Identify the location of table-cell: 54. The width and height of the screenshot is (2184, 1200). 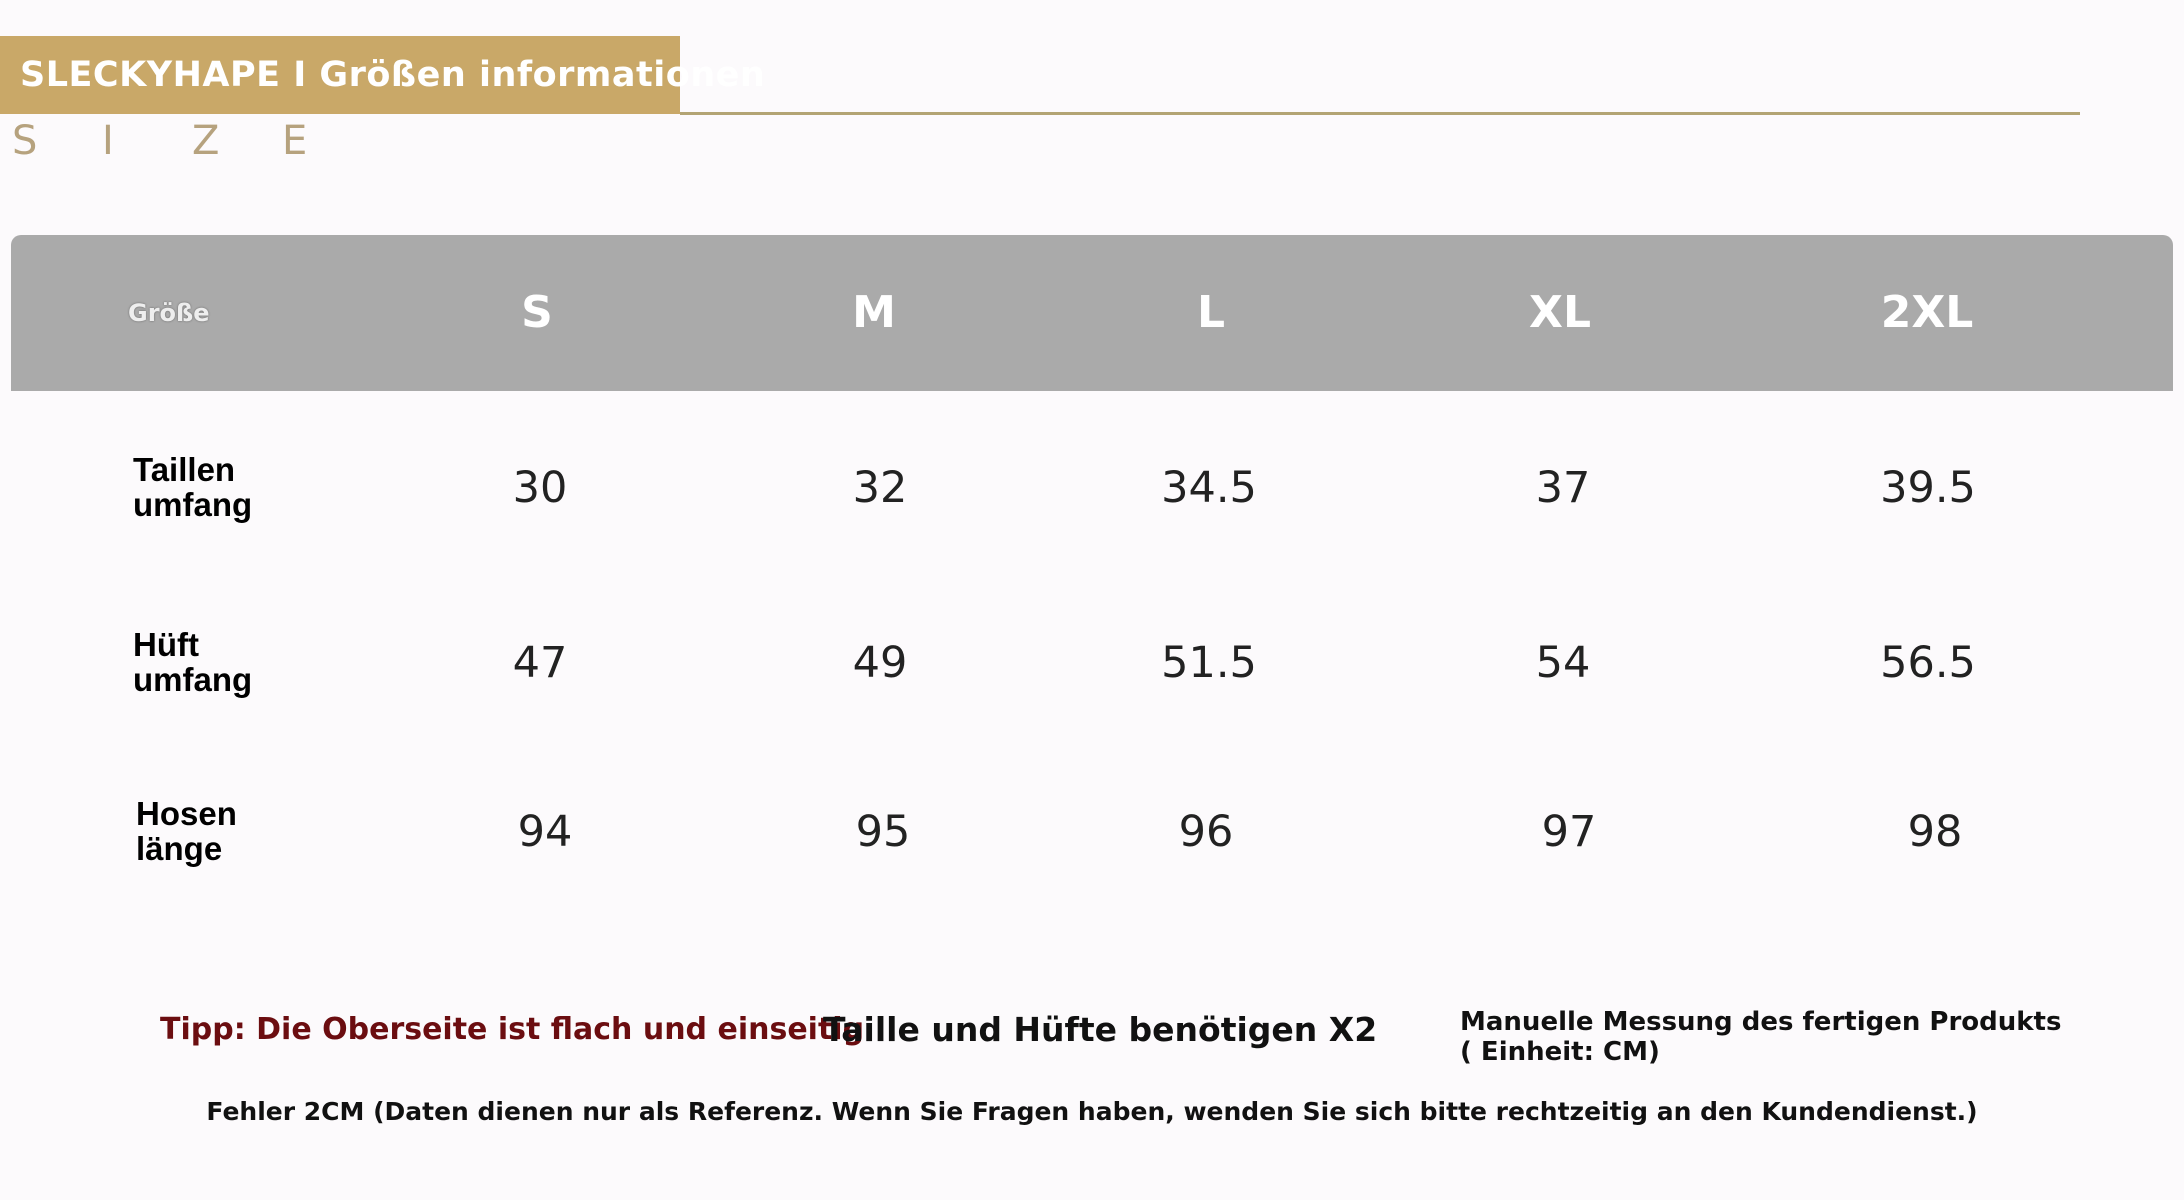
(1563, 663).